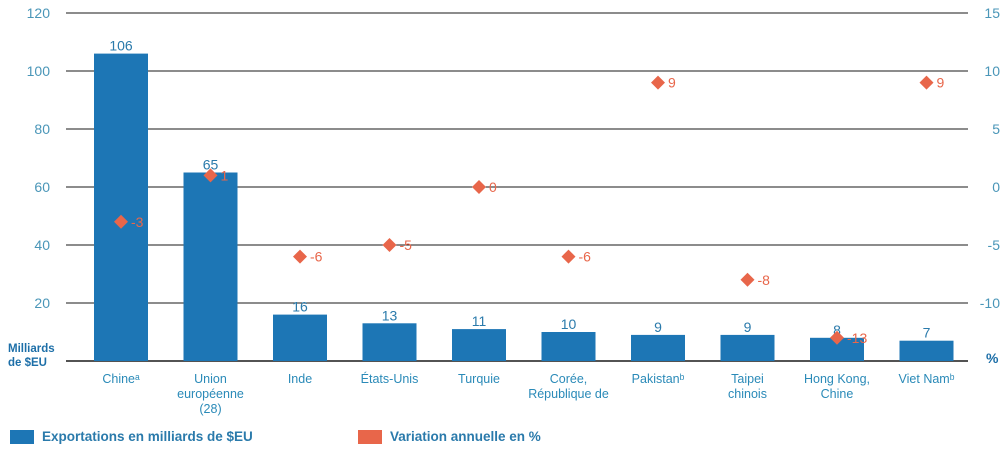  I want to click on category-label-line: Union, so click(210, 379).